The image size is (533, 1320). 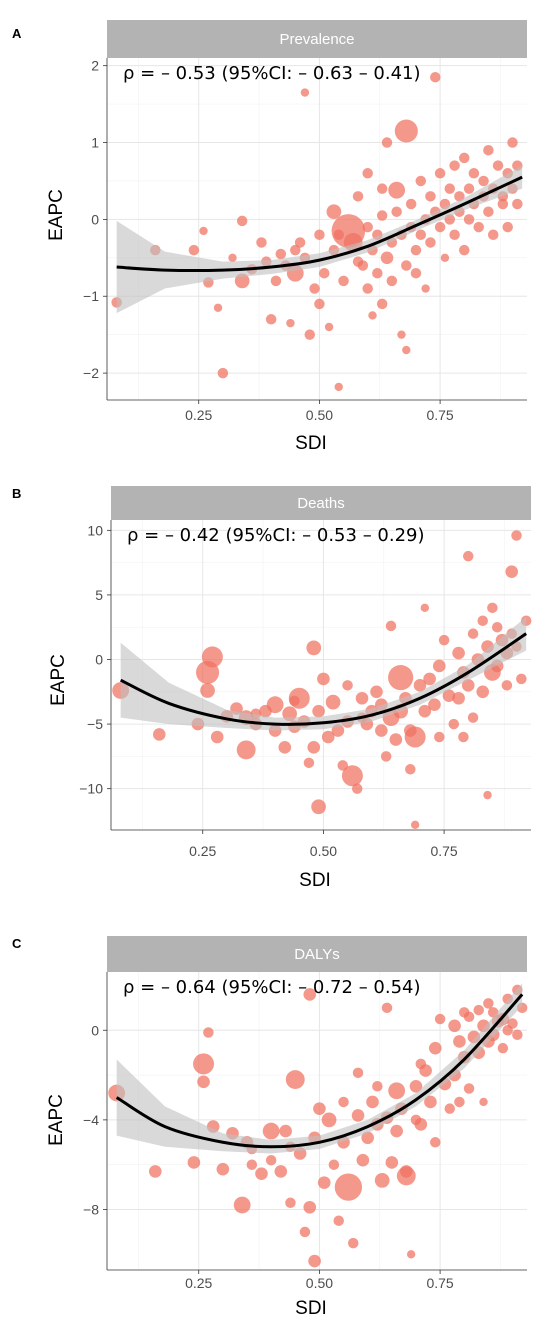 I want to click on y-tick-label: −4, so click(x=91, y=1120).